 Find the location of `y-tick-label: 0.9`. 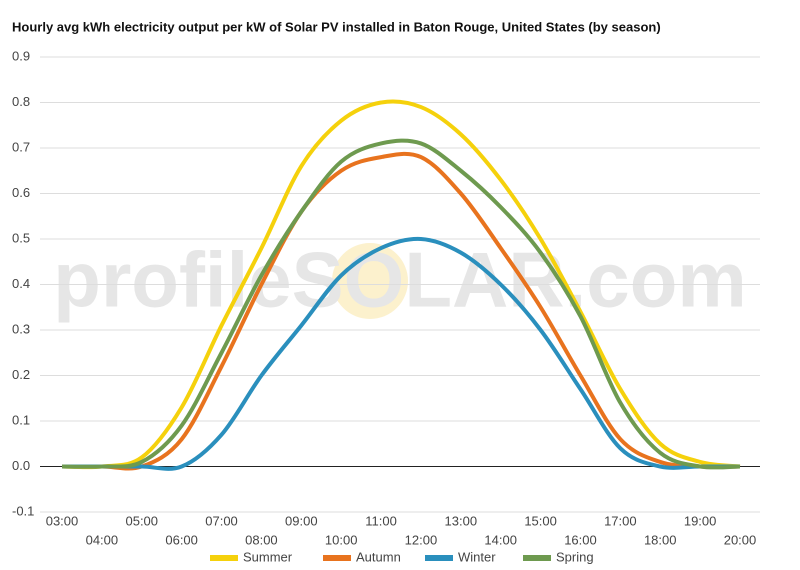

y-tick-label: 0.9 is located at coordinates (21, 55).